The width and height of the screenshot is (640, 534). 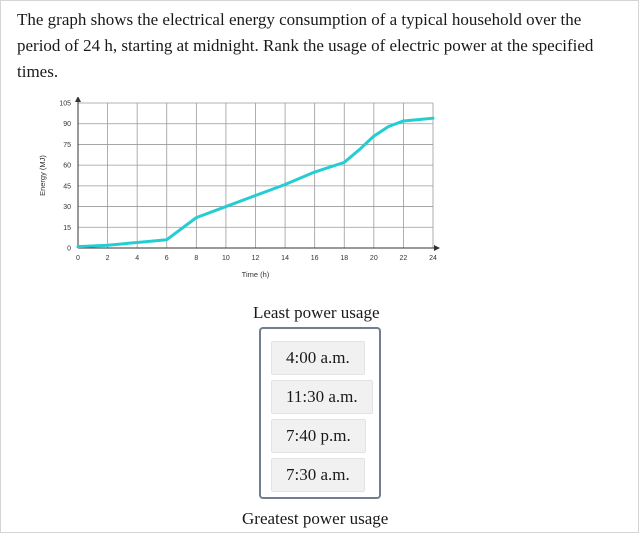 What do you see at coordinates (226, 258) in the screenshot?
I see `x-tick-label: 10` at bounding box center [226, 258].